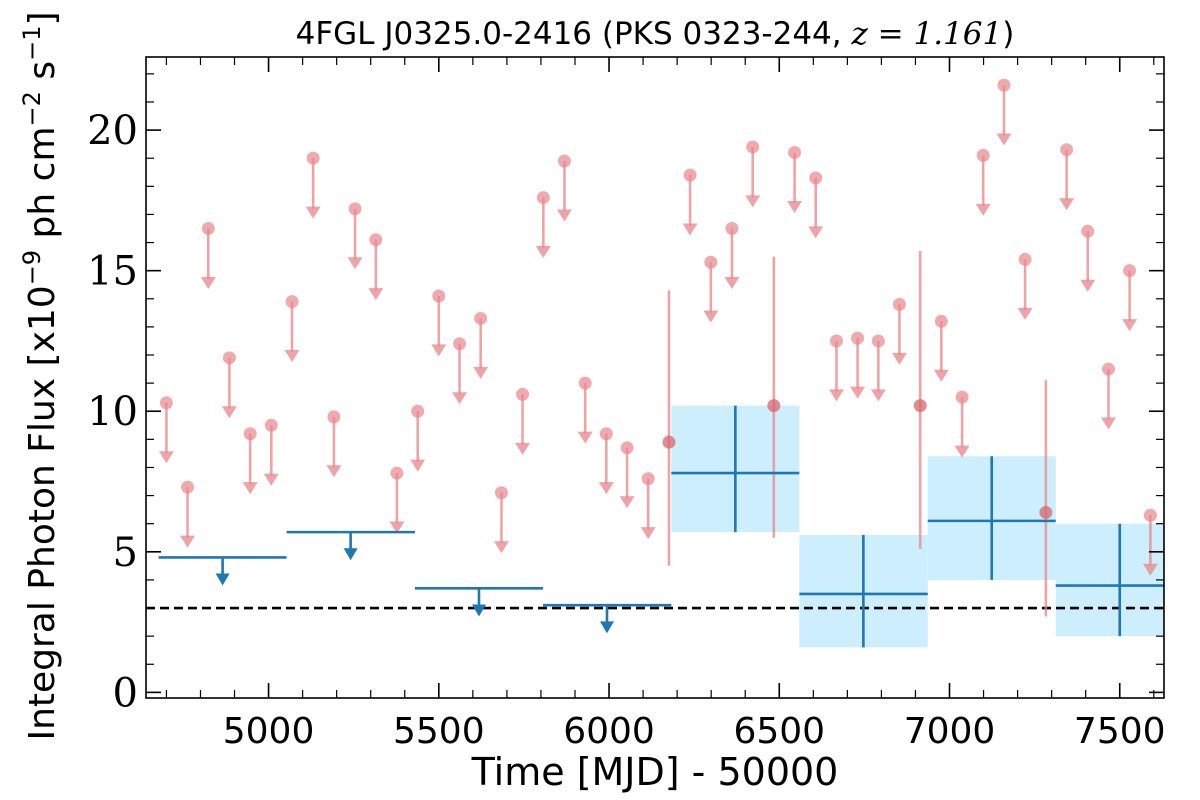 The width and height of the screenshot is (1200, 800). I want to click on ylabel-exp2: −2, so click(32, 108).